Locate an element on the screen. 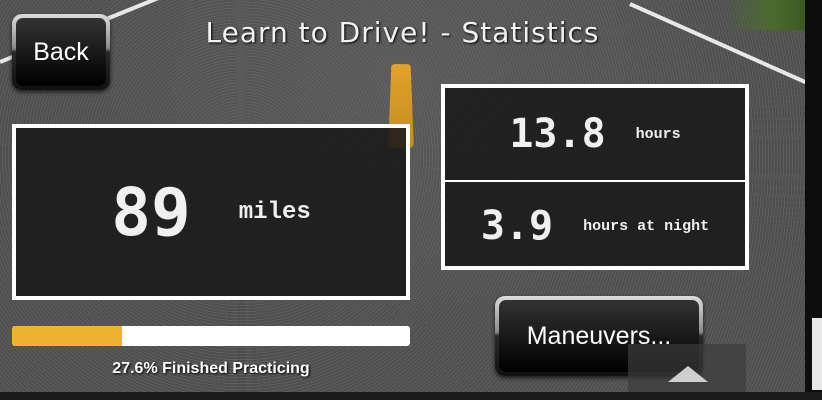  window-edge is located at coordinates (813, 200).